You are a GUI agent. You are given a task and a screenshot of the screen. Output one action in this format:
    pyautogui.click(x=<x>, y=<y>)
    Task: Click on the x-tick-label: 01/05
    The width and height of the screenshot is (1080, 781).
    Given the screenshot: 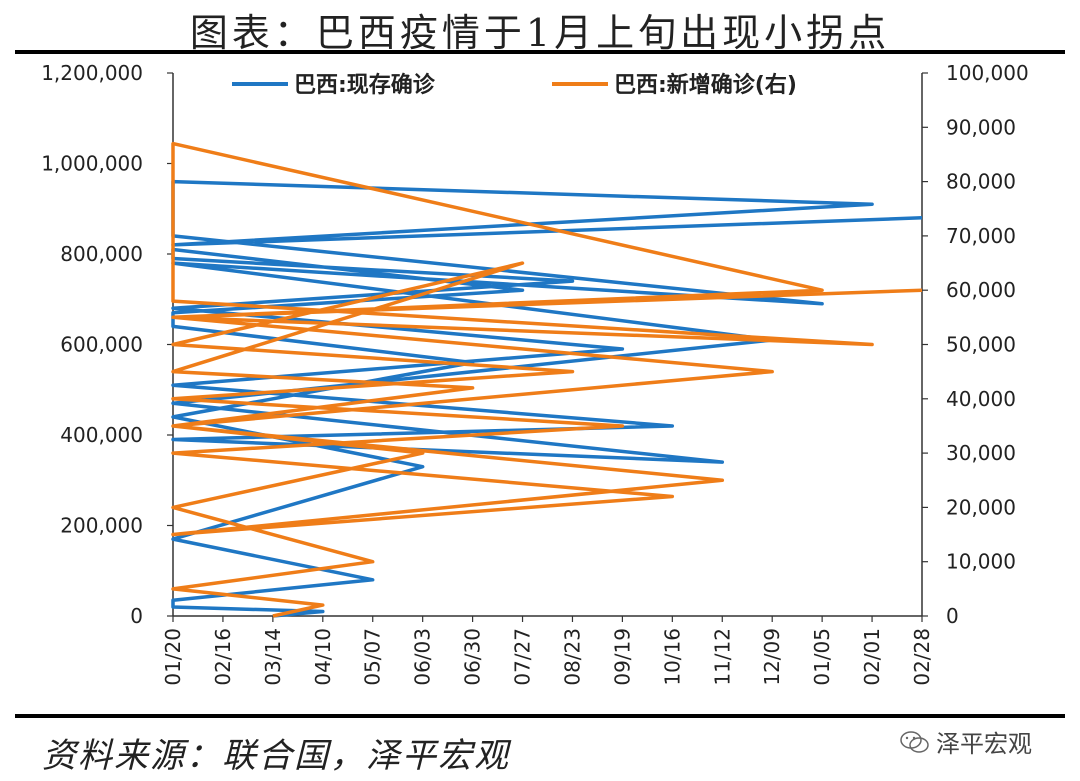 What is the action you would take?
    pyautogui.click(x=822, y=657)
    